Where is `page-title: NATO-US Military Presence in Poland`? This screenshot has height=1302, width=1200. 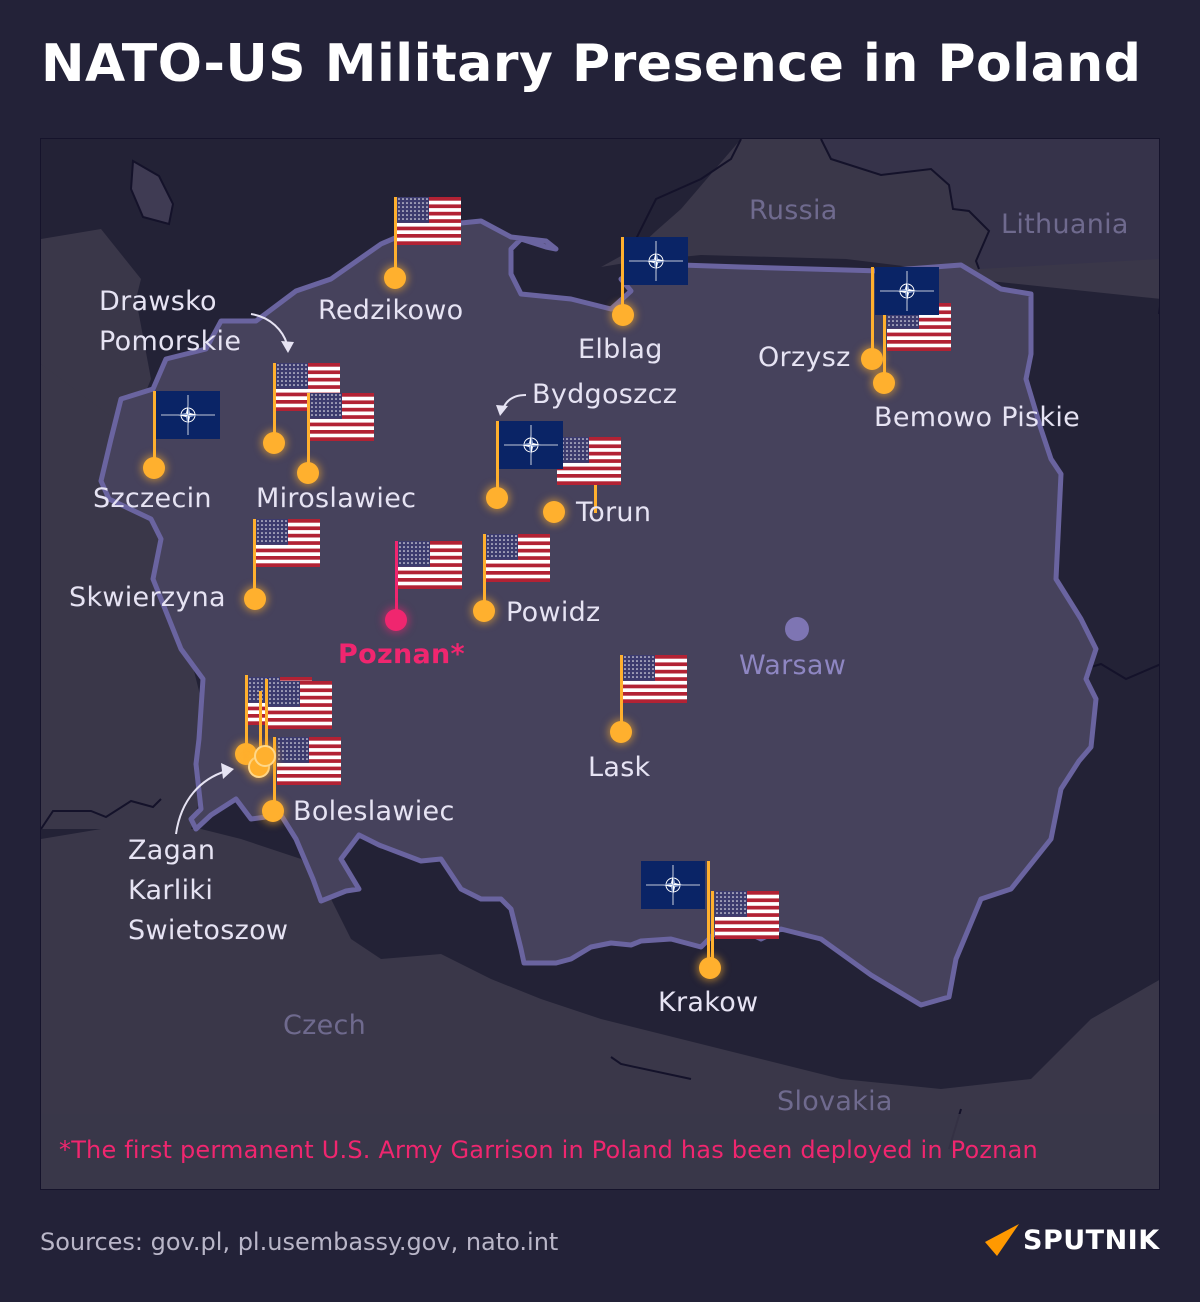 page-title: NATO-US Military Presence in Poland is located at coordinates (591, 64).